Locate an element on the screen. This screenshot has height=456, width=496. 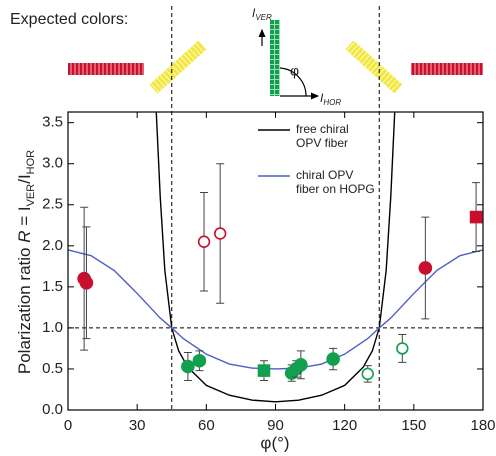
red-bar-right is located at coordinates (447, 69).